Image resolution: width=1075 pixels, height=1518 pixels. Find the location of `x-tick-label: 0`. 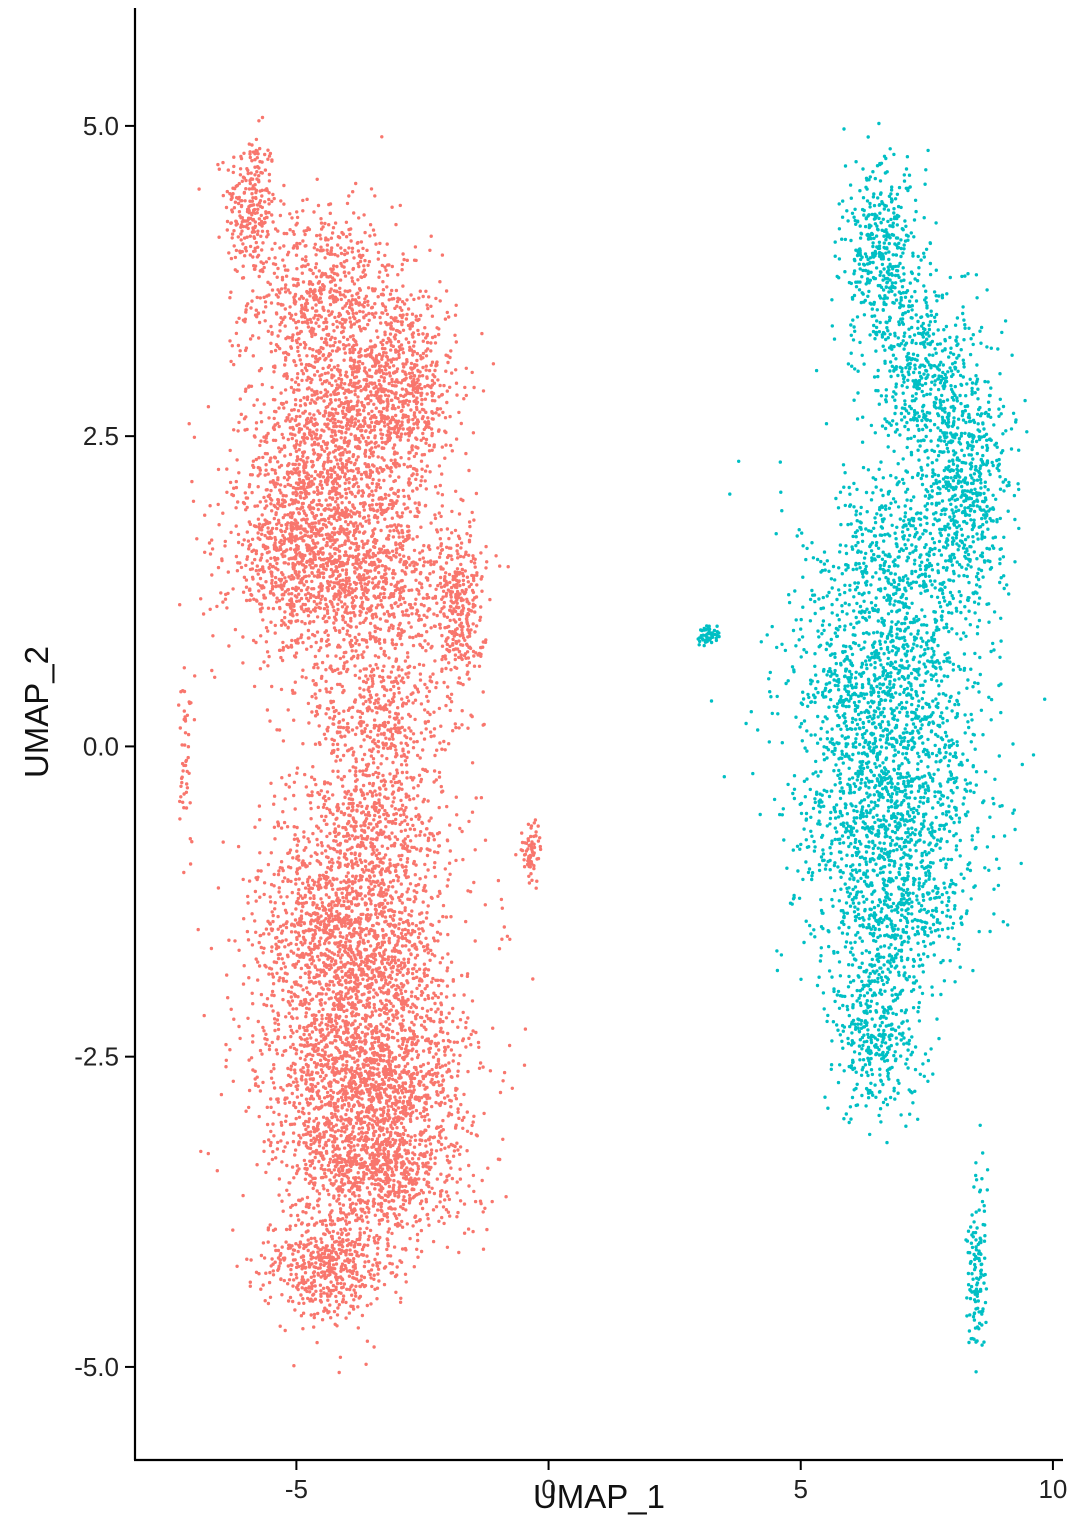

x-tick-label: 0 is located at coordinates (548, 1489).